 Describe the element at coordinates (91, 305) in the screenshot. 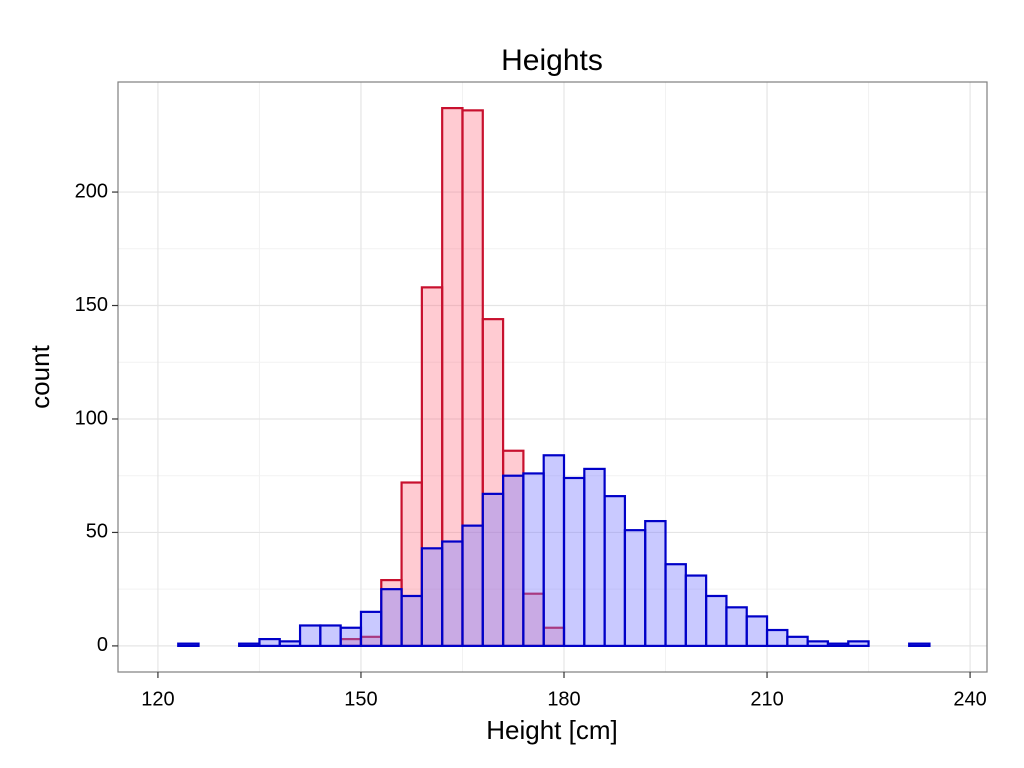

I see `y-tick-label: 150` at that location.